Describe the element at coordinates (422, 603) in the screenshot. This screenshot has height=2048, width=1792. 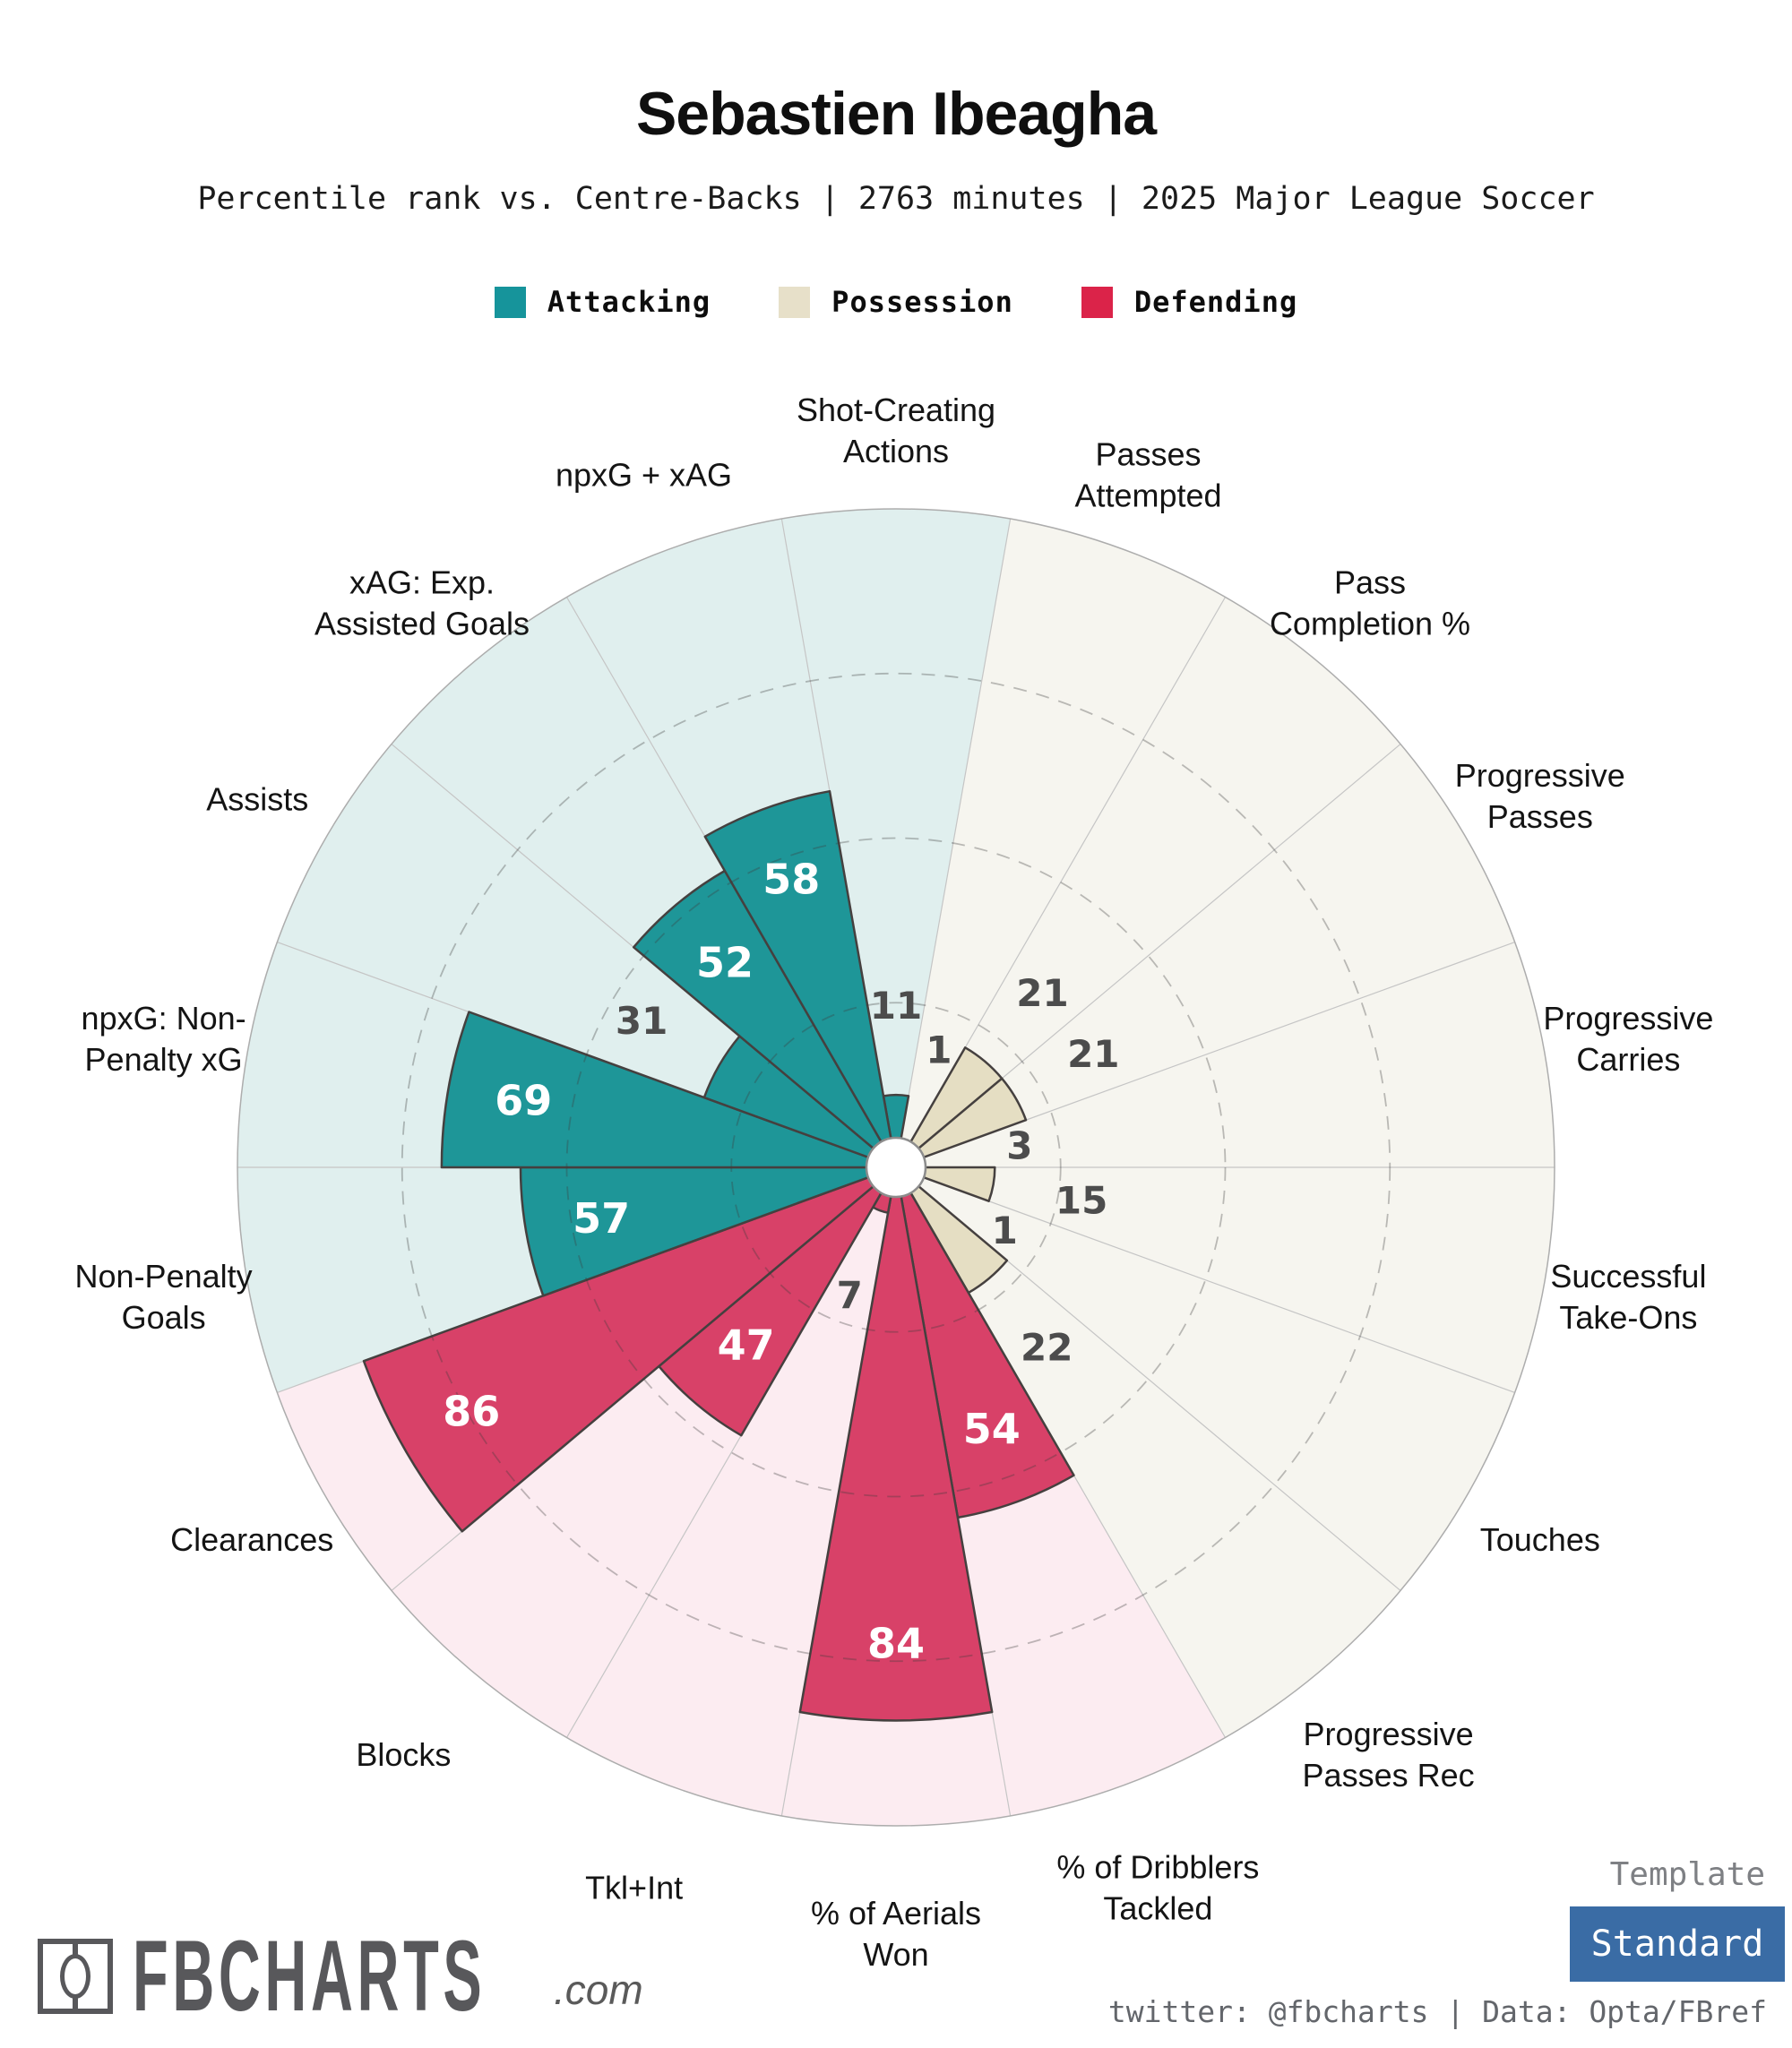
I see `slice-label-xag: xAG: Exp. Assisted Goals` at that location.